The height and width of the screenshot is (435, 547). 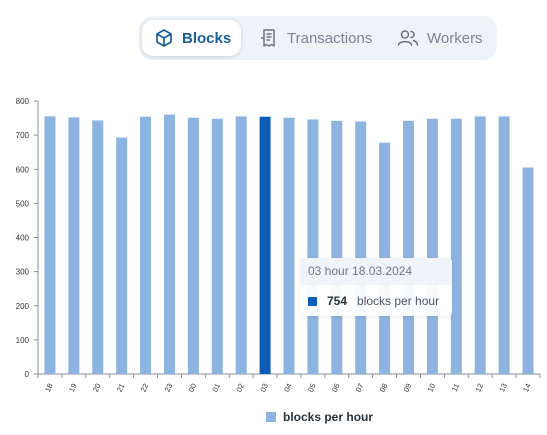 I want to click on x-tick-label: 06, so click(x=336, y=387).